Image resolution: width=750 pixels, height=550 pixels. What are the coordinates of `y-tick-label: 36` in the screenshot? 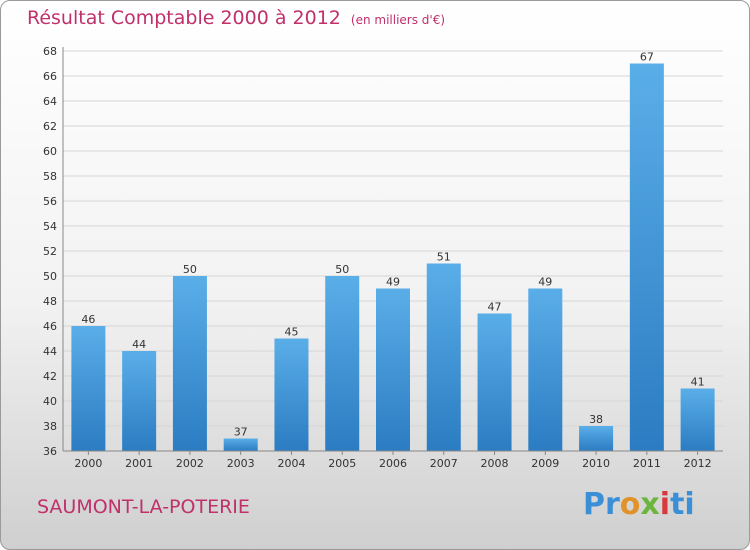 It's located at (50, 451).